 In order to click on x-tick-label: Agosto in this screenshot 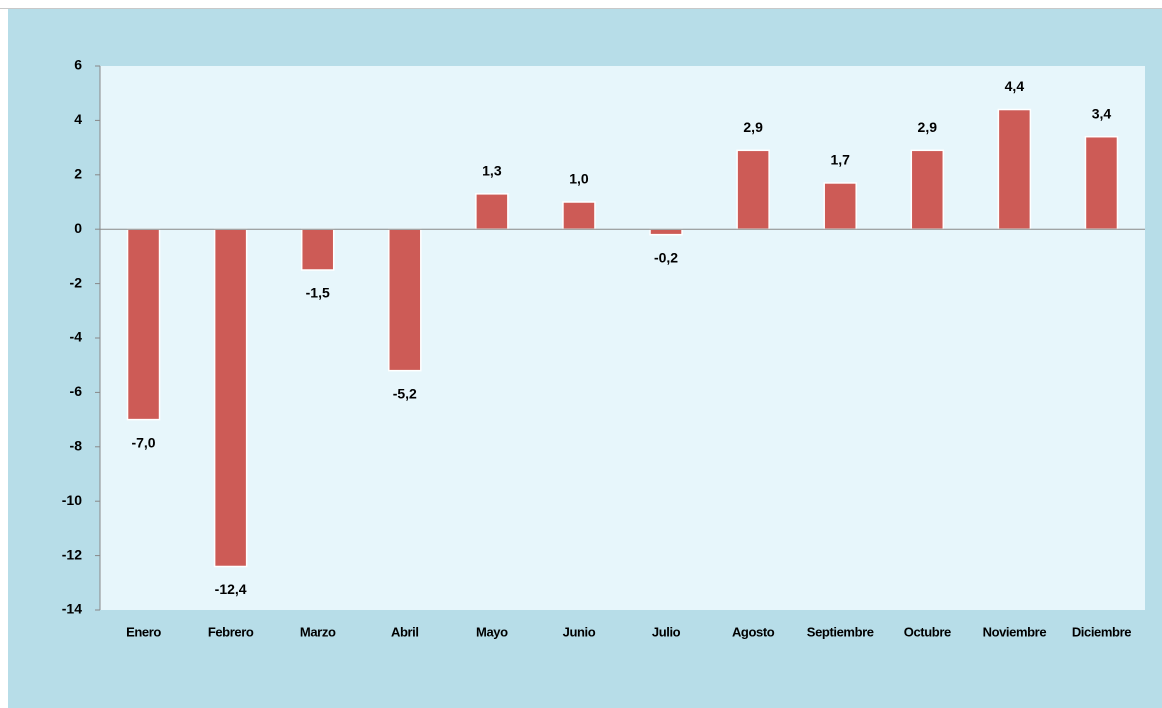, I will do `click(753, 631)`.